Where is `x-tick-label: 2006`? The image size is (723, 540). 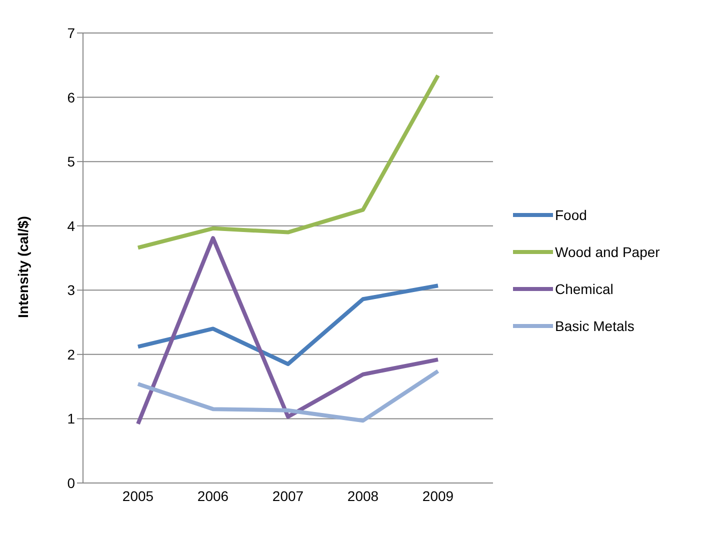
x-tick-label: 2006 is located at coordinates (213, 496).